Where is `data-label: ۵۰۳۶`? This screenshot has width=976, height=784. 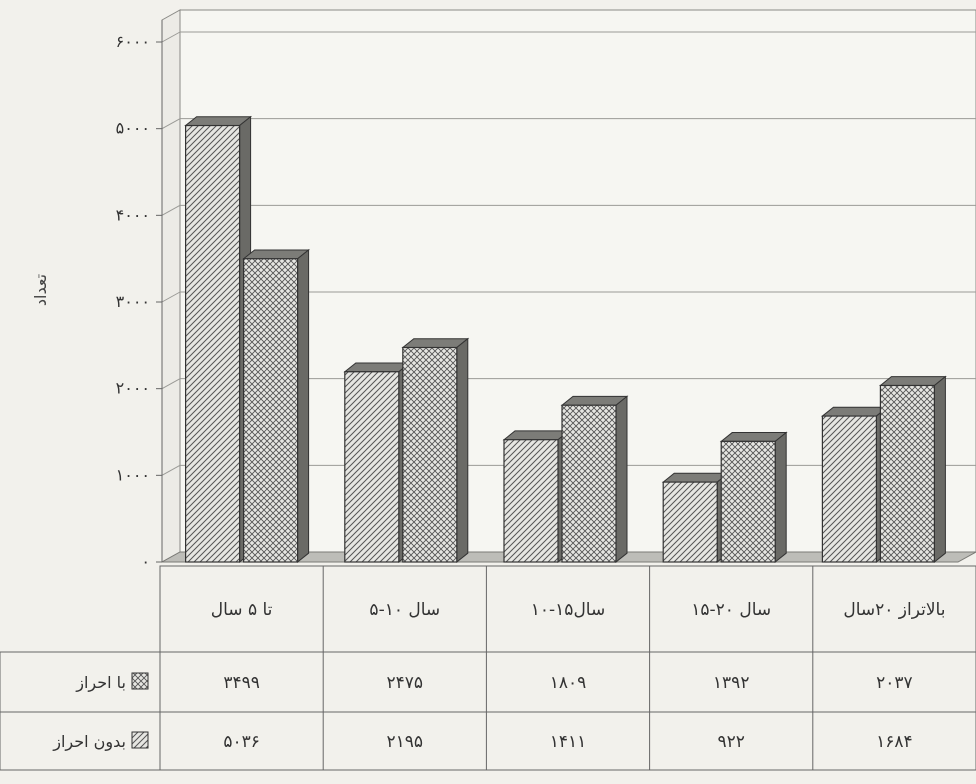
data-label: ۵۰۳۶ is located at coordinates (241, 742).